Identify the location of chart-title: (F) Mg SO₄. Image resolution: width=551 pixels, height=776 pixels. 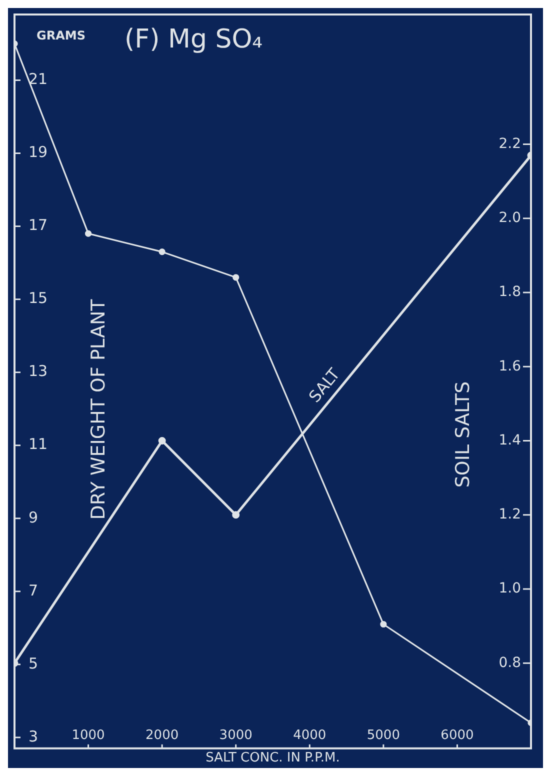
(193, 39).